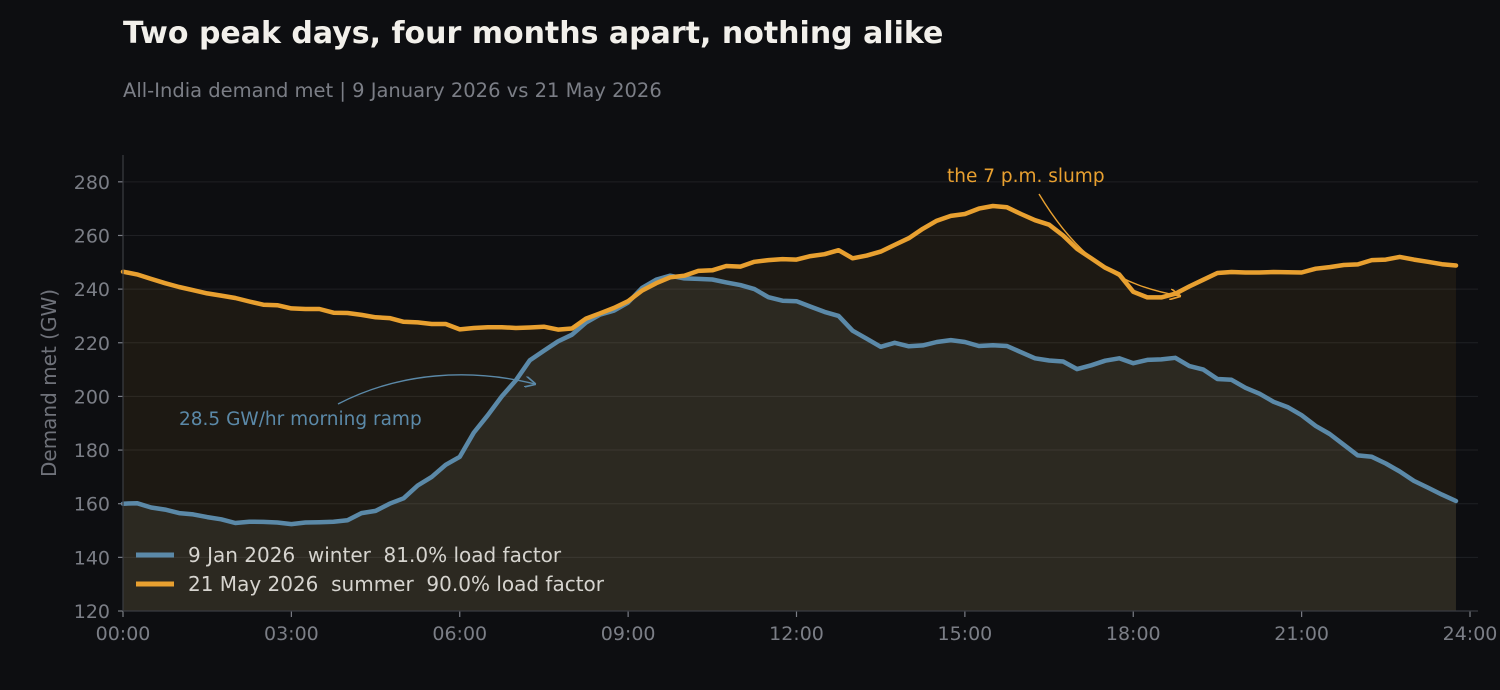 This screenshot has width=1500, height=690. I want to click on x-tick-label: 09:00, so click(628, 634).